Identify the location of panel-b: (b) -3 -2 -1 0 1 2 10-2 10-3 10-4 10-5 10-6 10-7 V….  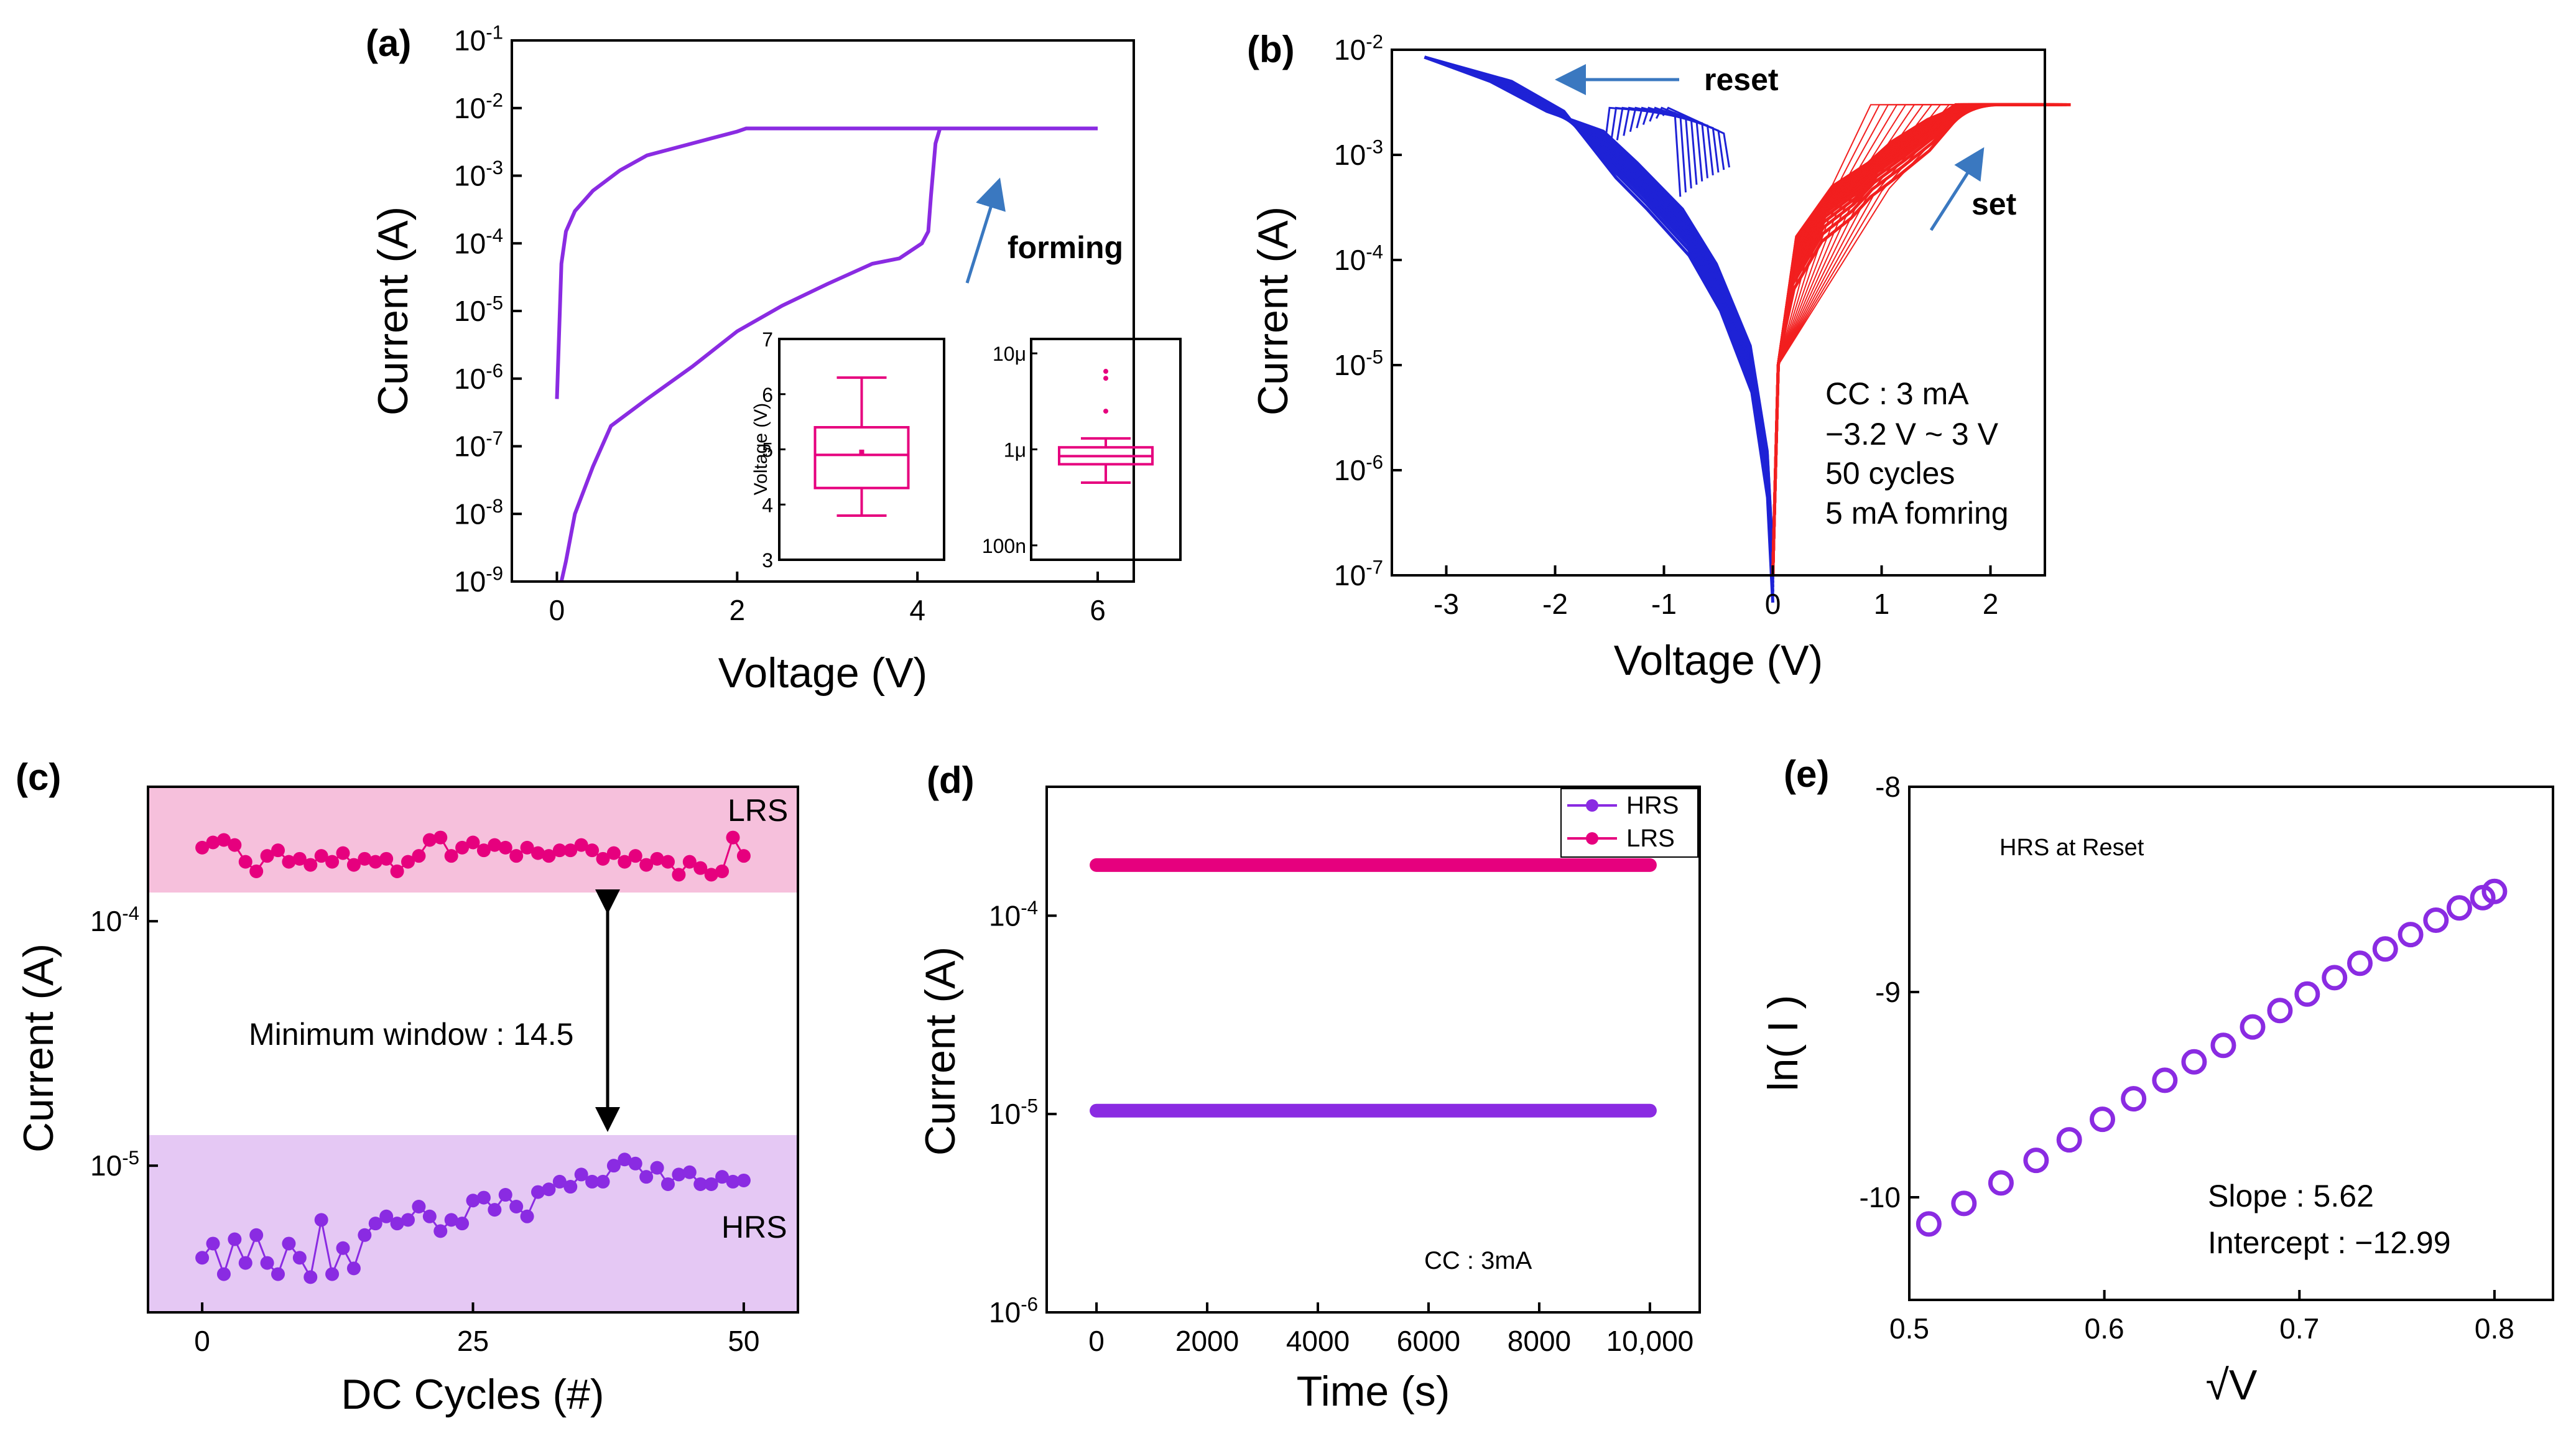
(1659, 357).